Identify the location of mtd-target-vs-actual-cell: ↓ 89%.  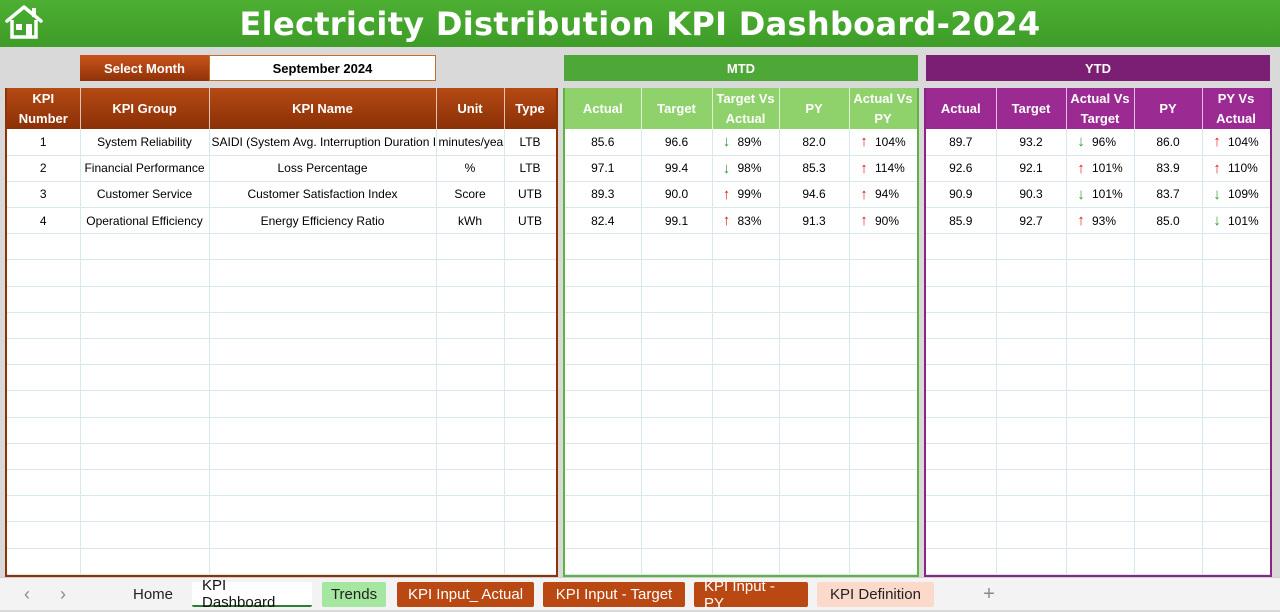
(746, 142).